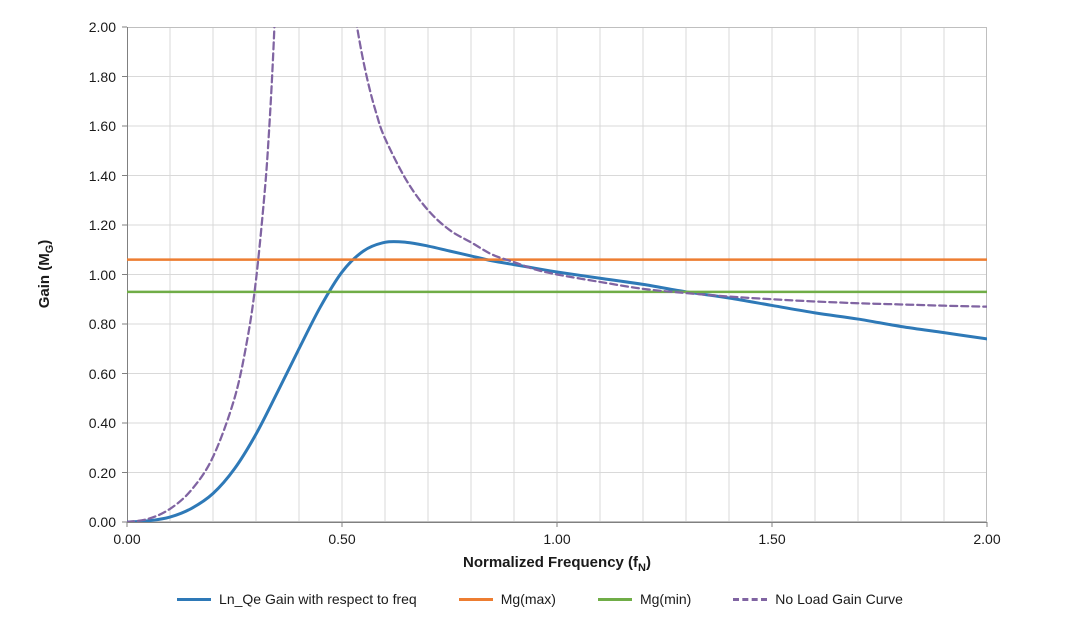  Describe the element at coordinates (665, 599) in the screenshot. I see `legend-label-2: Mg(min)` at that location.